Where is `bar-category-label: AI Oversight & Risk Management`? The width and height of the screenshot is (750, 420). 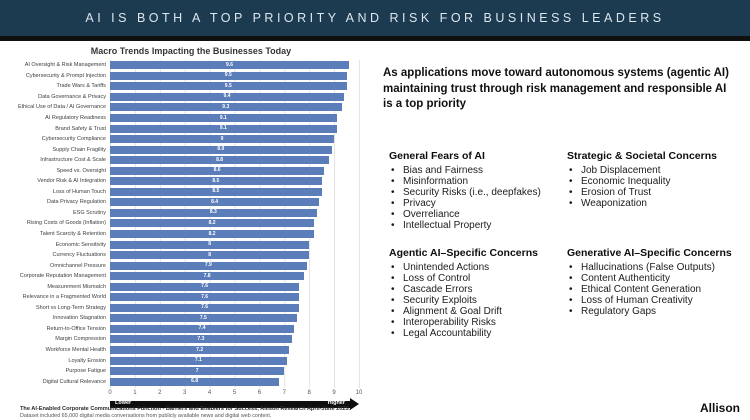 bar-category-label: AI Oversight & Risk Management is located at coordinates (65, 65).